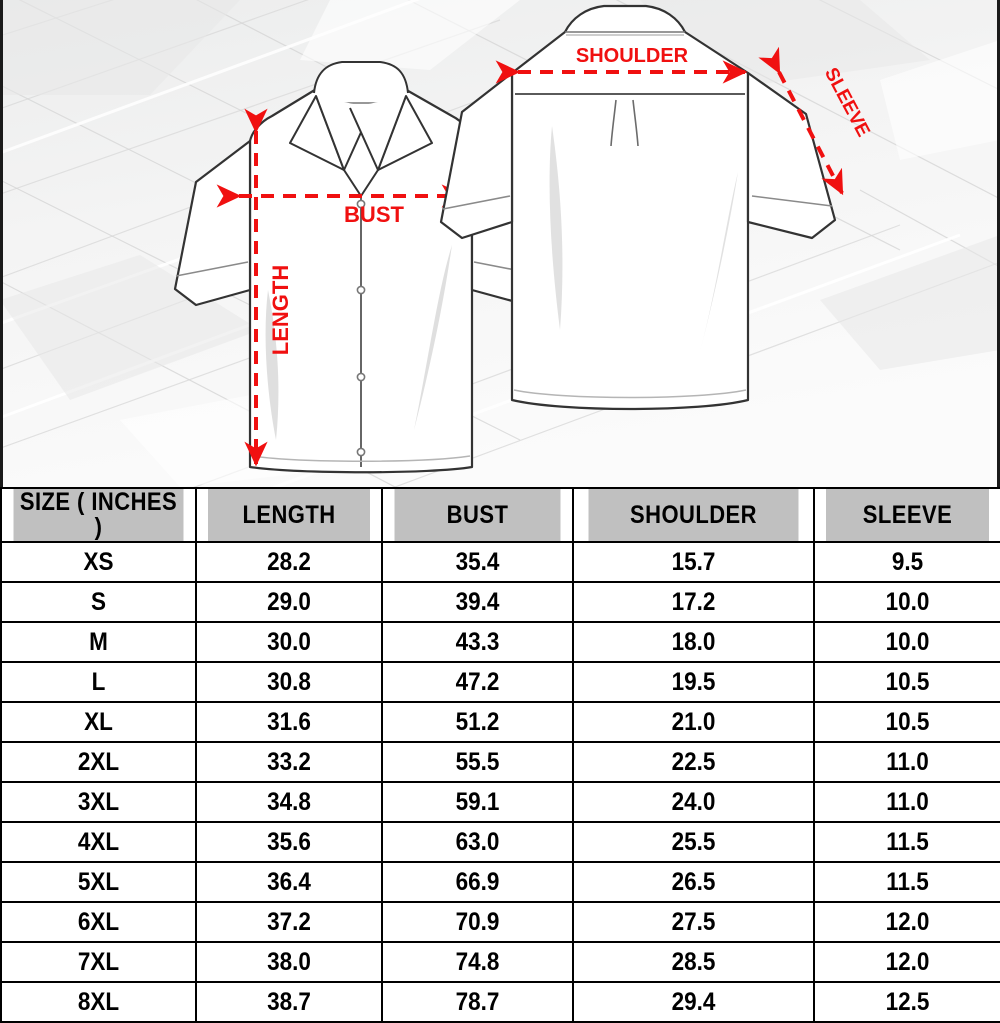 This screenshot has height=1023, width=1000. I want to click on cell-size: M, so click(98, 642).